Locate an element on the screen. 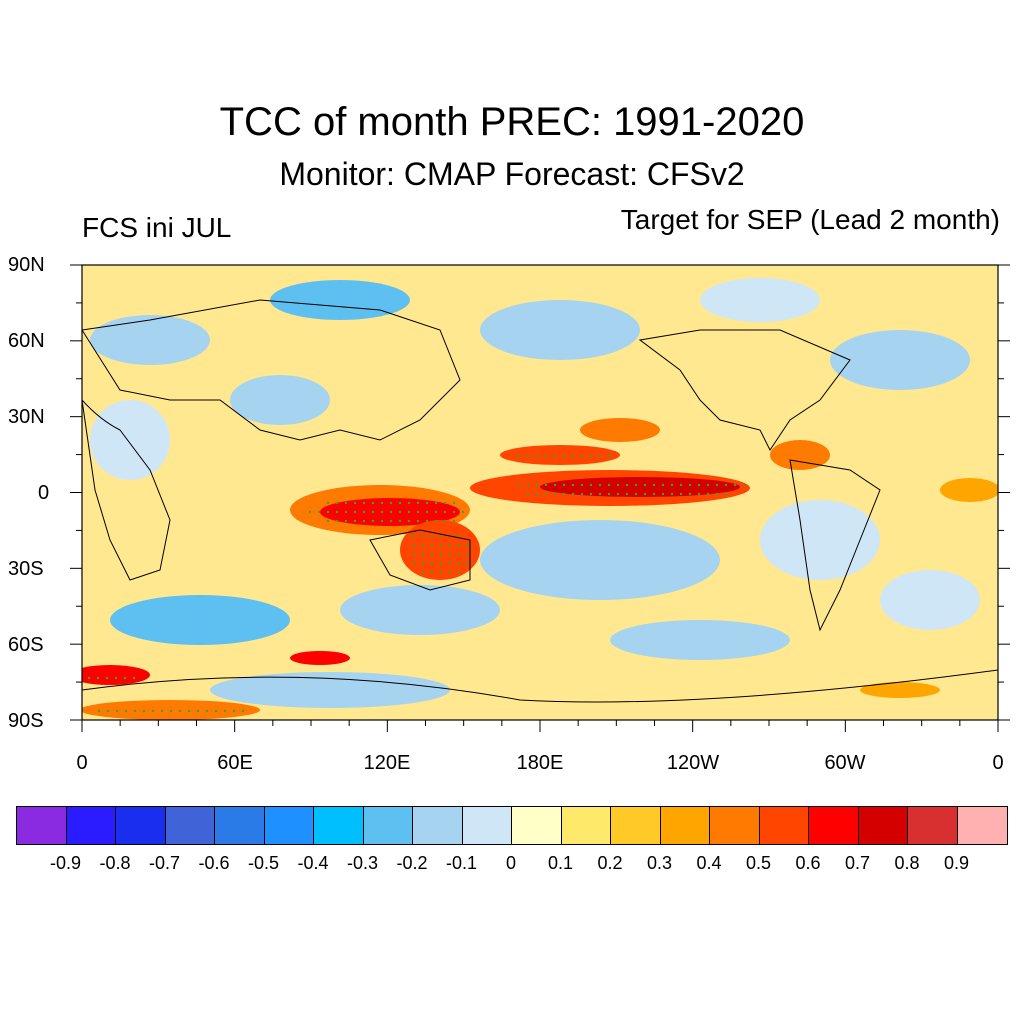 This screenshot has width=1024, height=1024. colorbar-label: -0.2 is located at coordinates (412, 863).